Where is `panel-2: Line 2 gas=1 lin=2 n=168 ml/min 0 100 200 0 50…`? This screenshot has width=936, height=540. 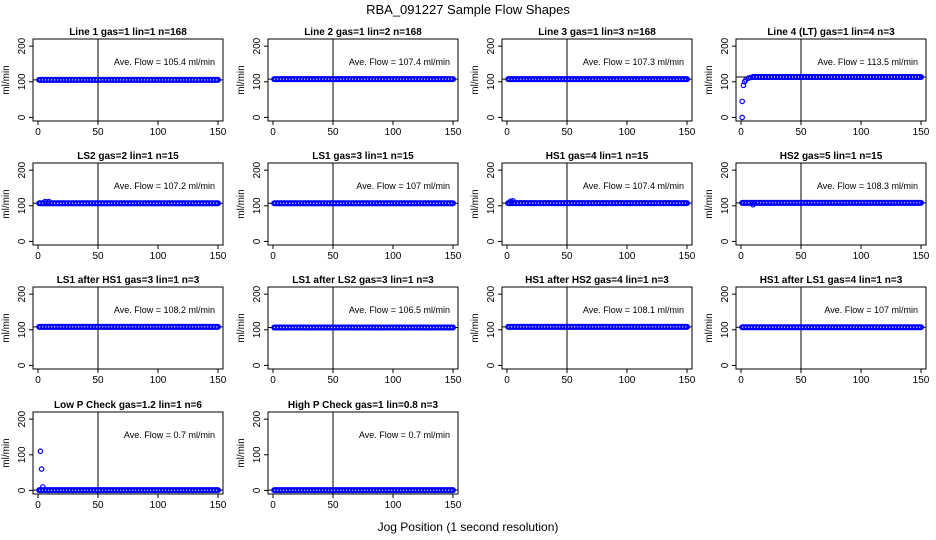 panel-2: Line 2 gas=1 lin=2 n=168 ml/min 0 100 200 0 50… is located at coordinates (349, 82).